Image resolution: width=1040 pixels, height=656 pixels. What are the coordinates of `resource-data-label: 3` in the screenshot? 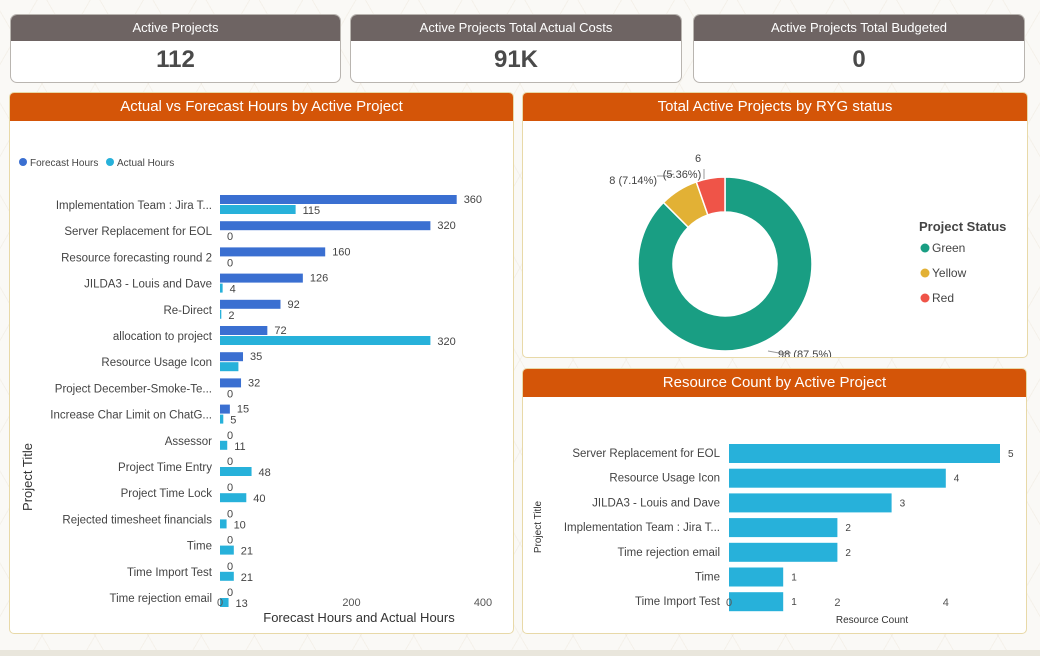 It's located at (903, 503).